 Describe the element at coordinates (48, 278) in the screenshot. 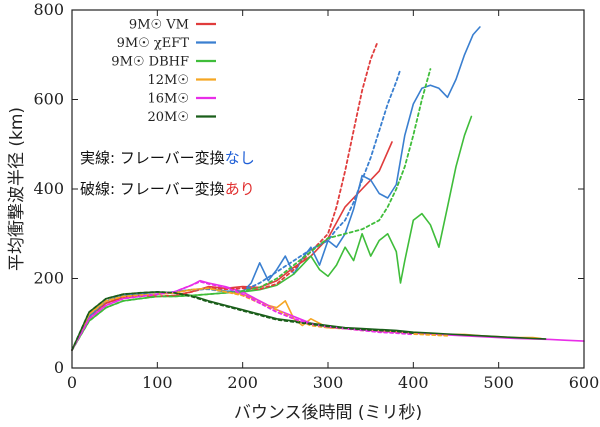

I see `y-tick-label: 200` at that location.